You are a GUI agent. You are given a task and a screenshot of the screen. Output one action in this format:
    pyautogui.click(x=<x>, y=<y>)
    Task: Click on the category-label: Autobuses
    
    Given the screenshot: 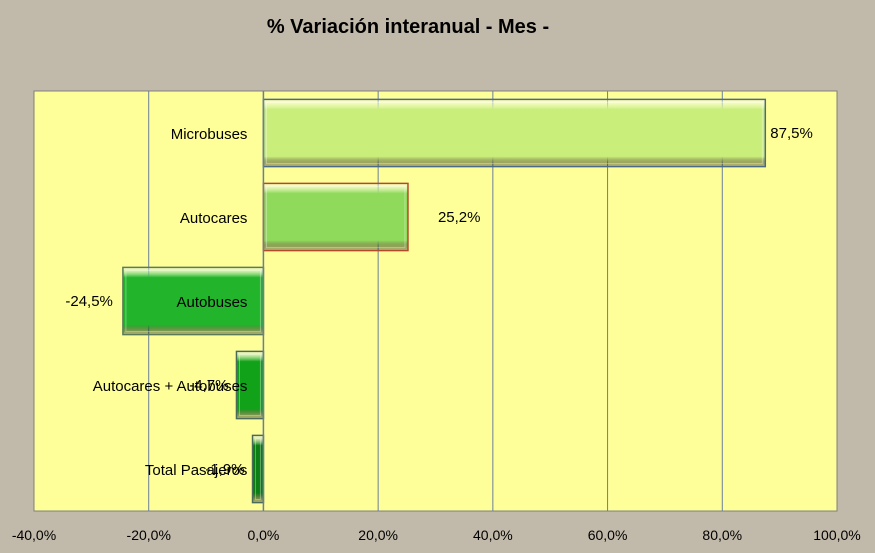 What is the action you would take?
    pyautogui.click(x=212, y=302)
    